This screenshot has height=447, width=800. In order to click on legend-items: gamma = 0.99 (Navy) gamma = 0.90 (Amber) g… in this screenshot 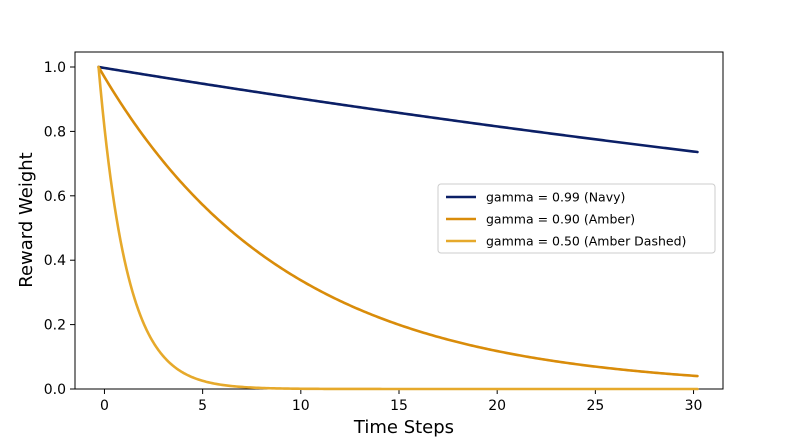, I will do `click(566, 219)`.